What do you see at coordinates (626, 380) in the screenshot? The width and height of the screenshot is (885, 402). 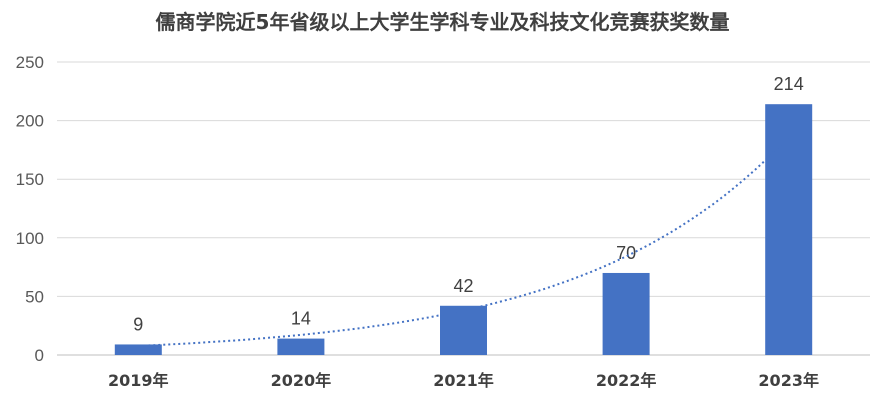 I see `x-tick-label: 2022年` at bounding box center [626, 380].